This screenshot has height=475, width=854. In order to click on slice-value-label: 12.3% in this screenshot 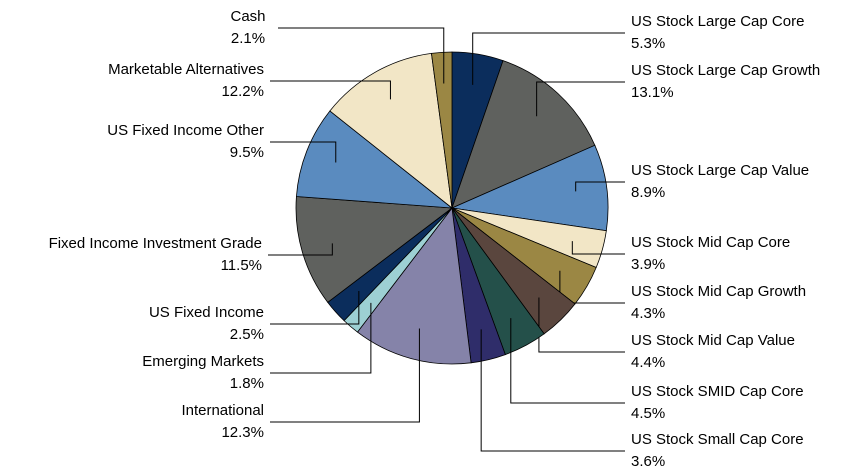, I will do `click(242, 432)`.